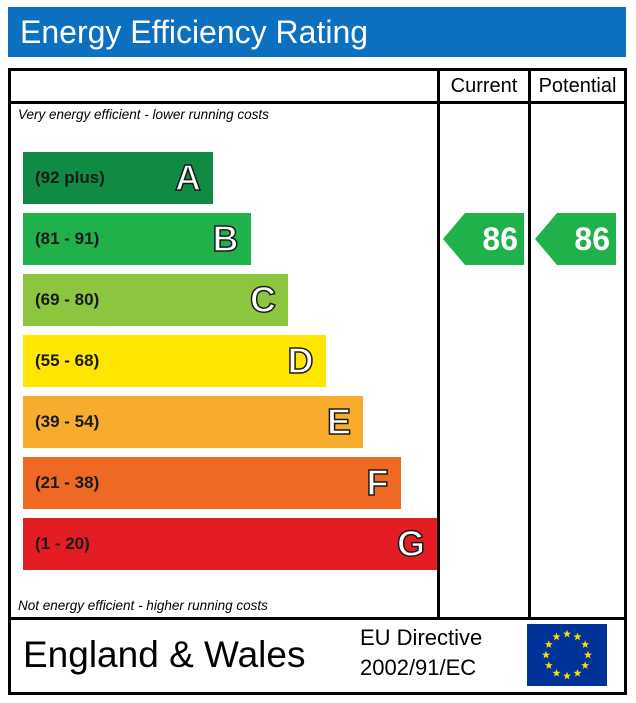 Image resolution: width=636 pixels, height=703 pixels. Describe the element at coordinates (188, 177) in the screenshot. I see `band-letter: A` at that location.